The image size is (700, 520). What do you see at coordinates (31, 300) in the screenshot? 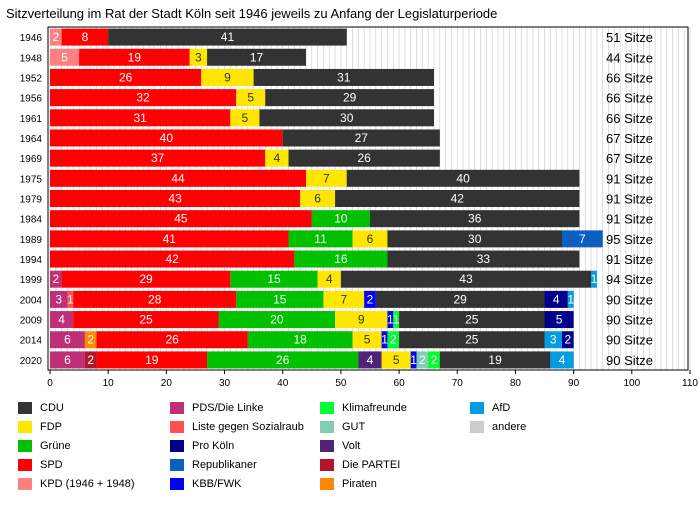
I see `row-year-label: 2004` at bounding box center [31, 300].